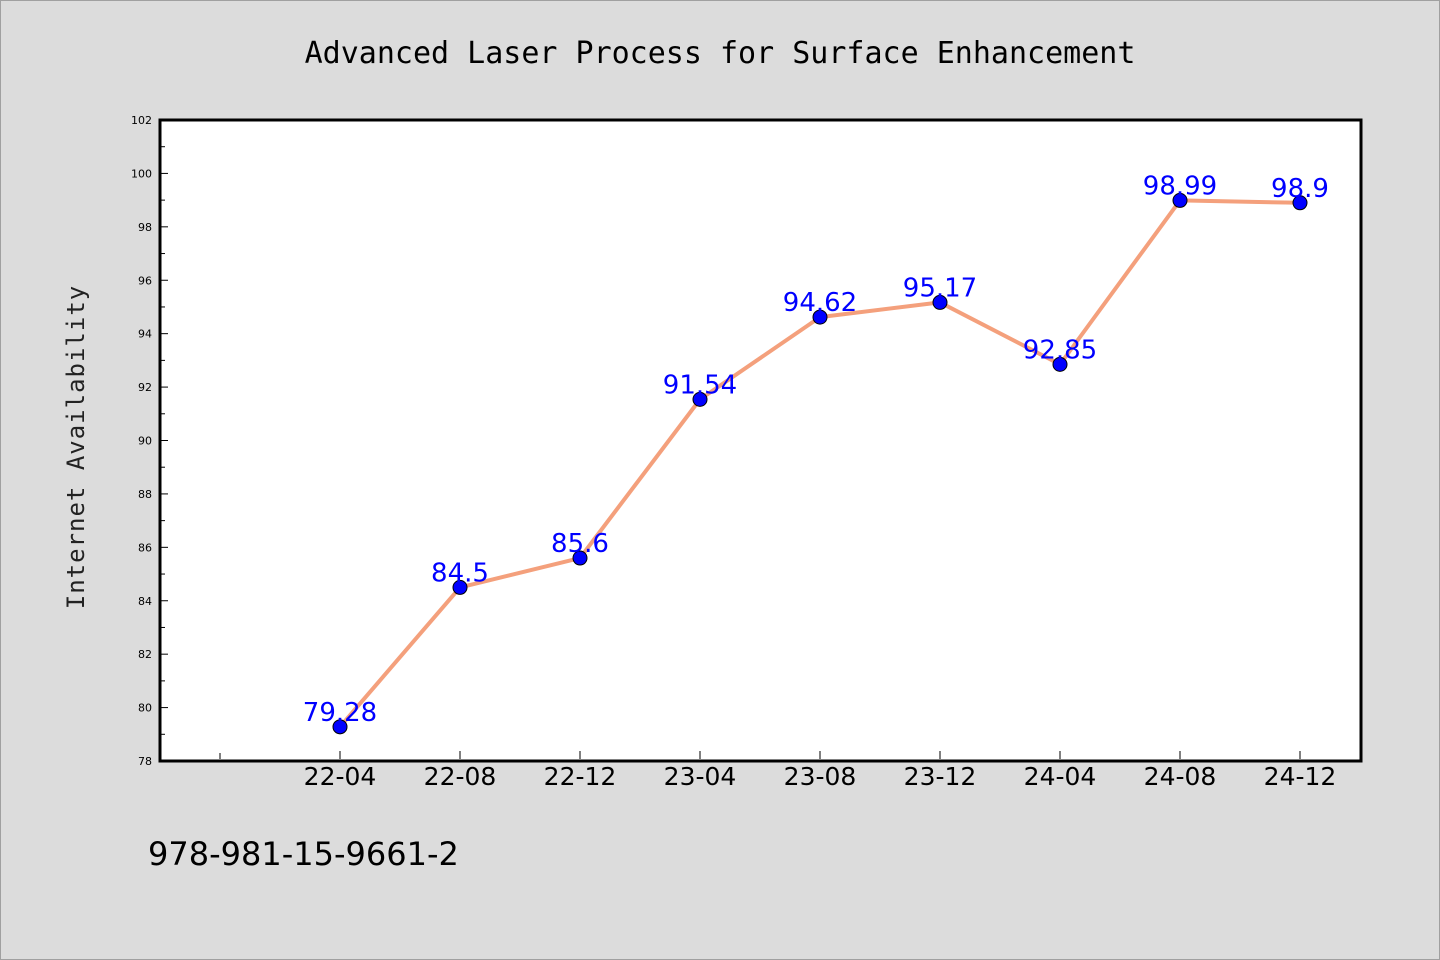 The width and height of the screenshot is (1440, 960). I want to click on y-axis: 78 80 82 84 86 88 90 92 94 96 98 100 102, so click(149, 441).